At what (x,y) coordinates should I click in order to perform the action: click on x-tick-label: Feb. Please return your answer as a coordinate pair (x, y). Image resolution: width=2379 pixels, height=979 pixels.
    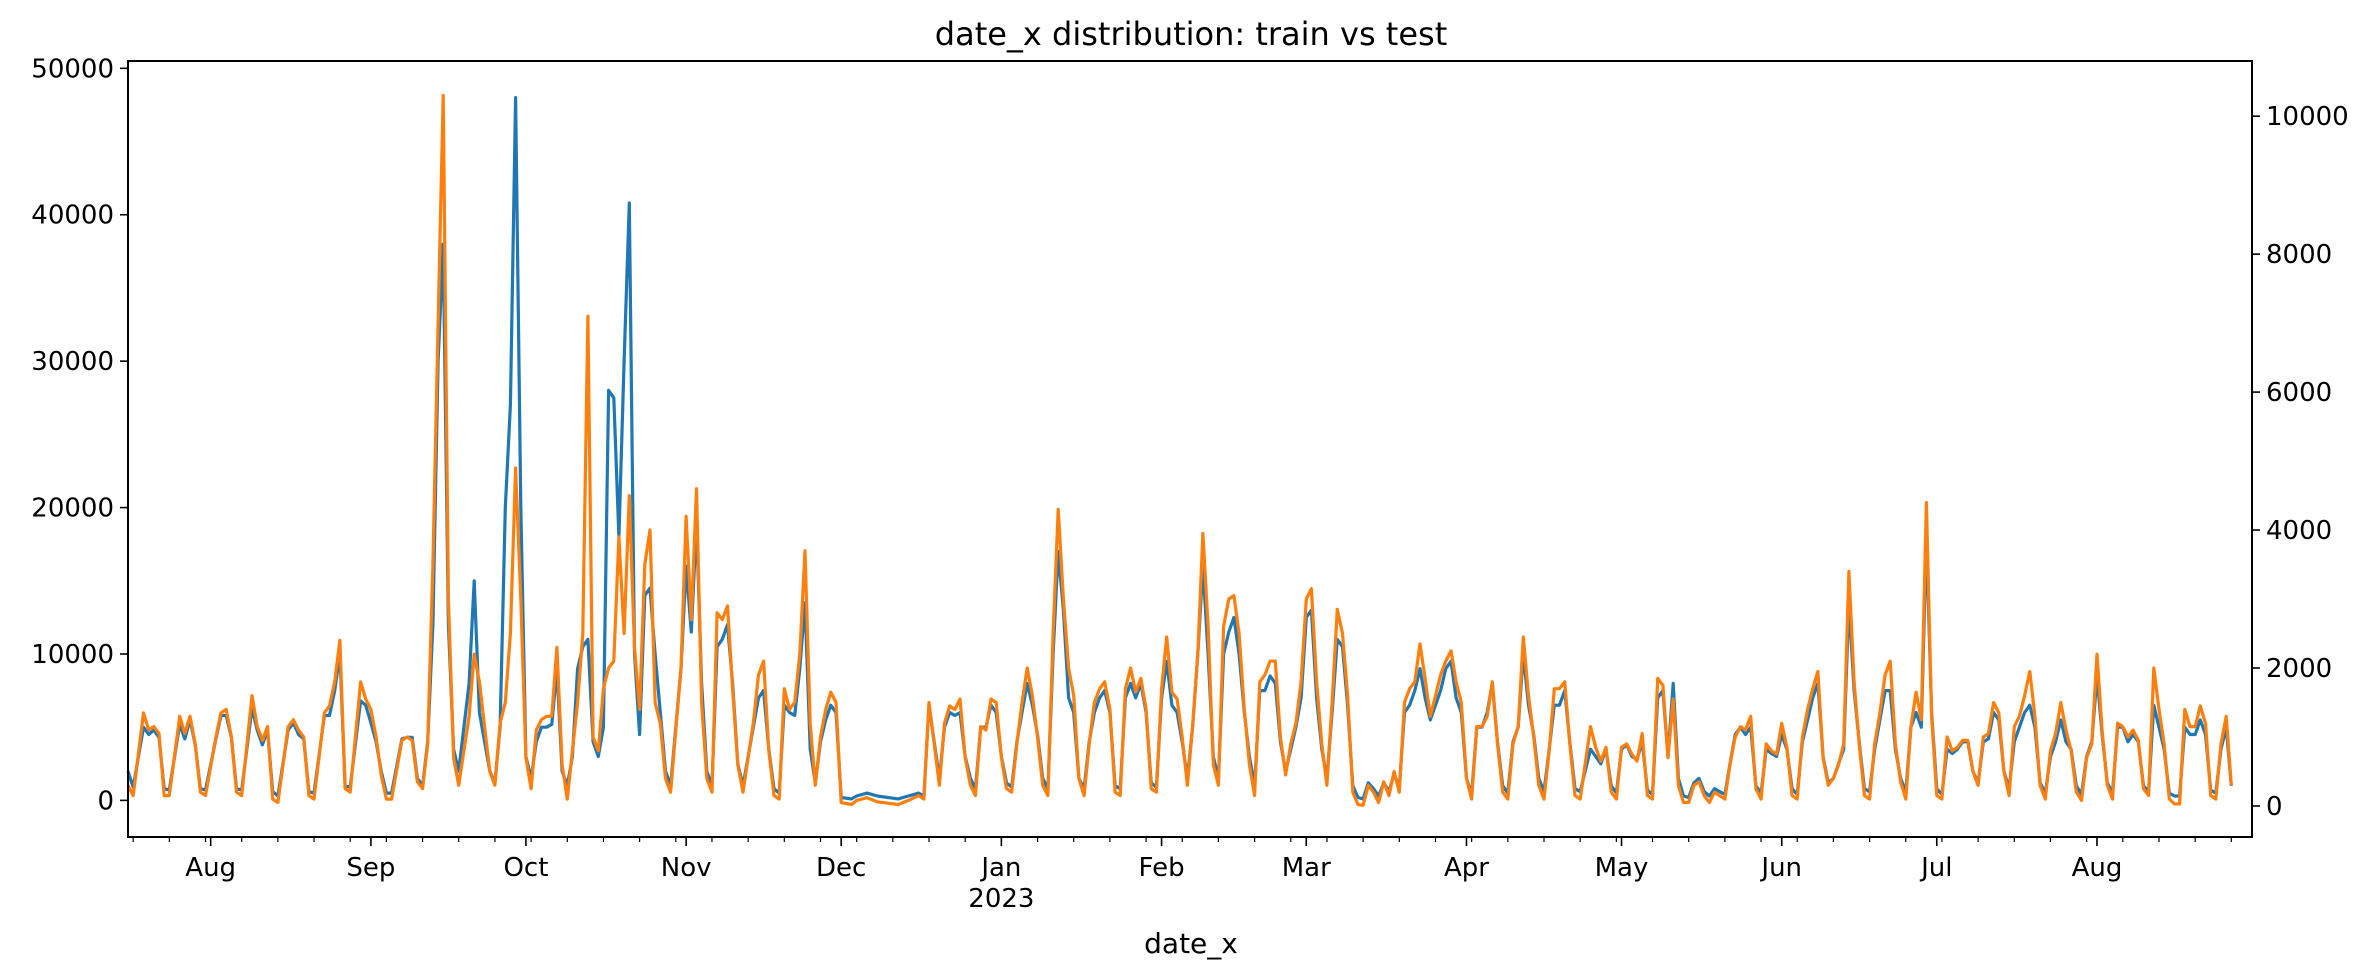
    Looking at the image, I should click on (1162, 868).